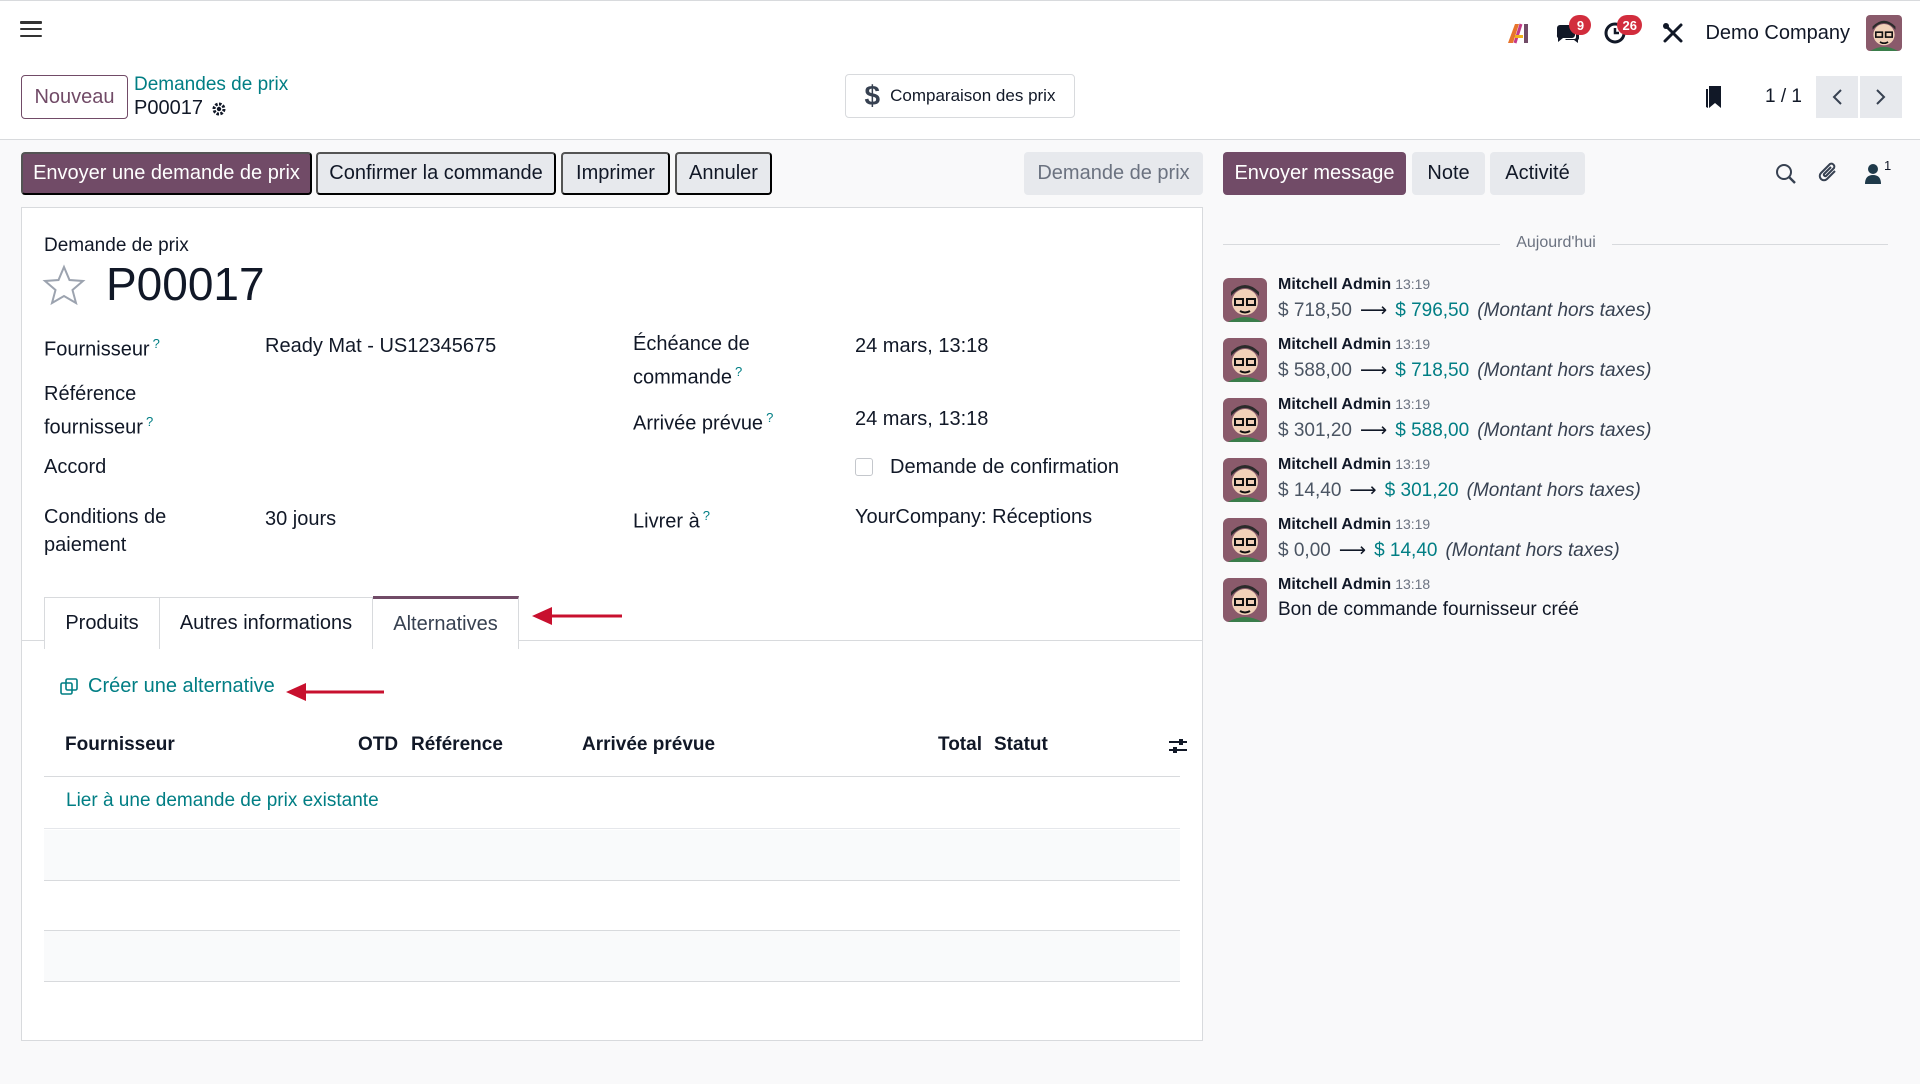 The width and height of the screenshot is (1920, 1084). I want to click on pager-previous-button, so click(1837, 97).